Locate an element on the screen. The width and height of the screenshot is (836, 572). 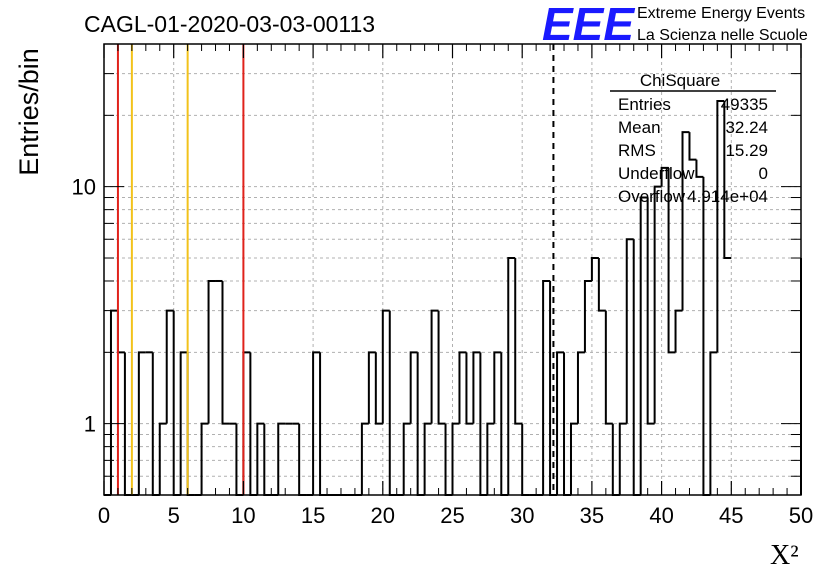
y-axis-label: Entries/bin is located at coordinates (29, 112).